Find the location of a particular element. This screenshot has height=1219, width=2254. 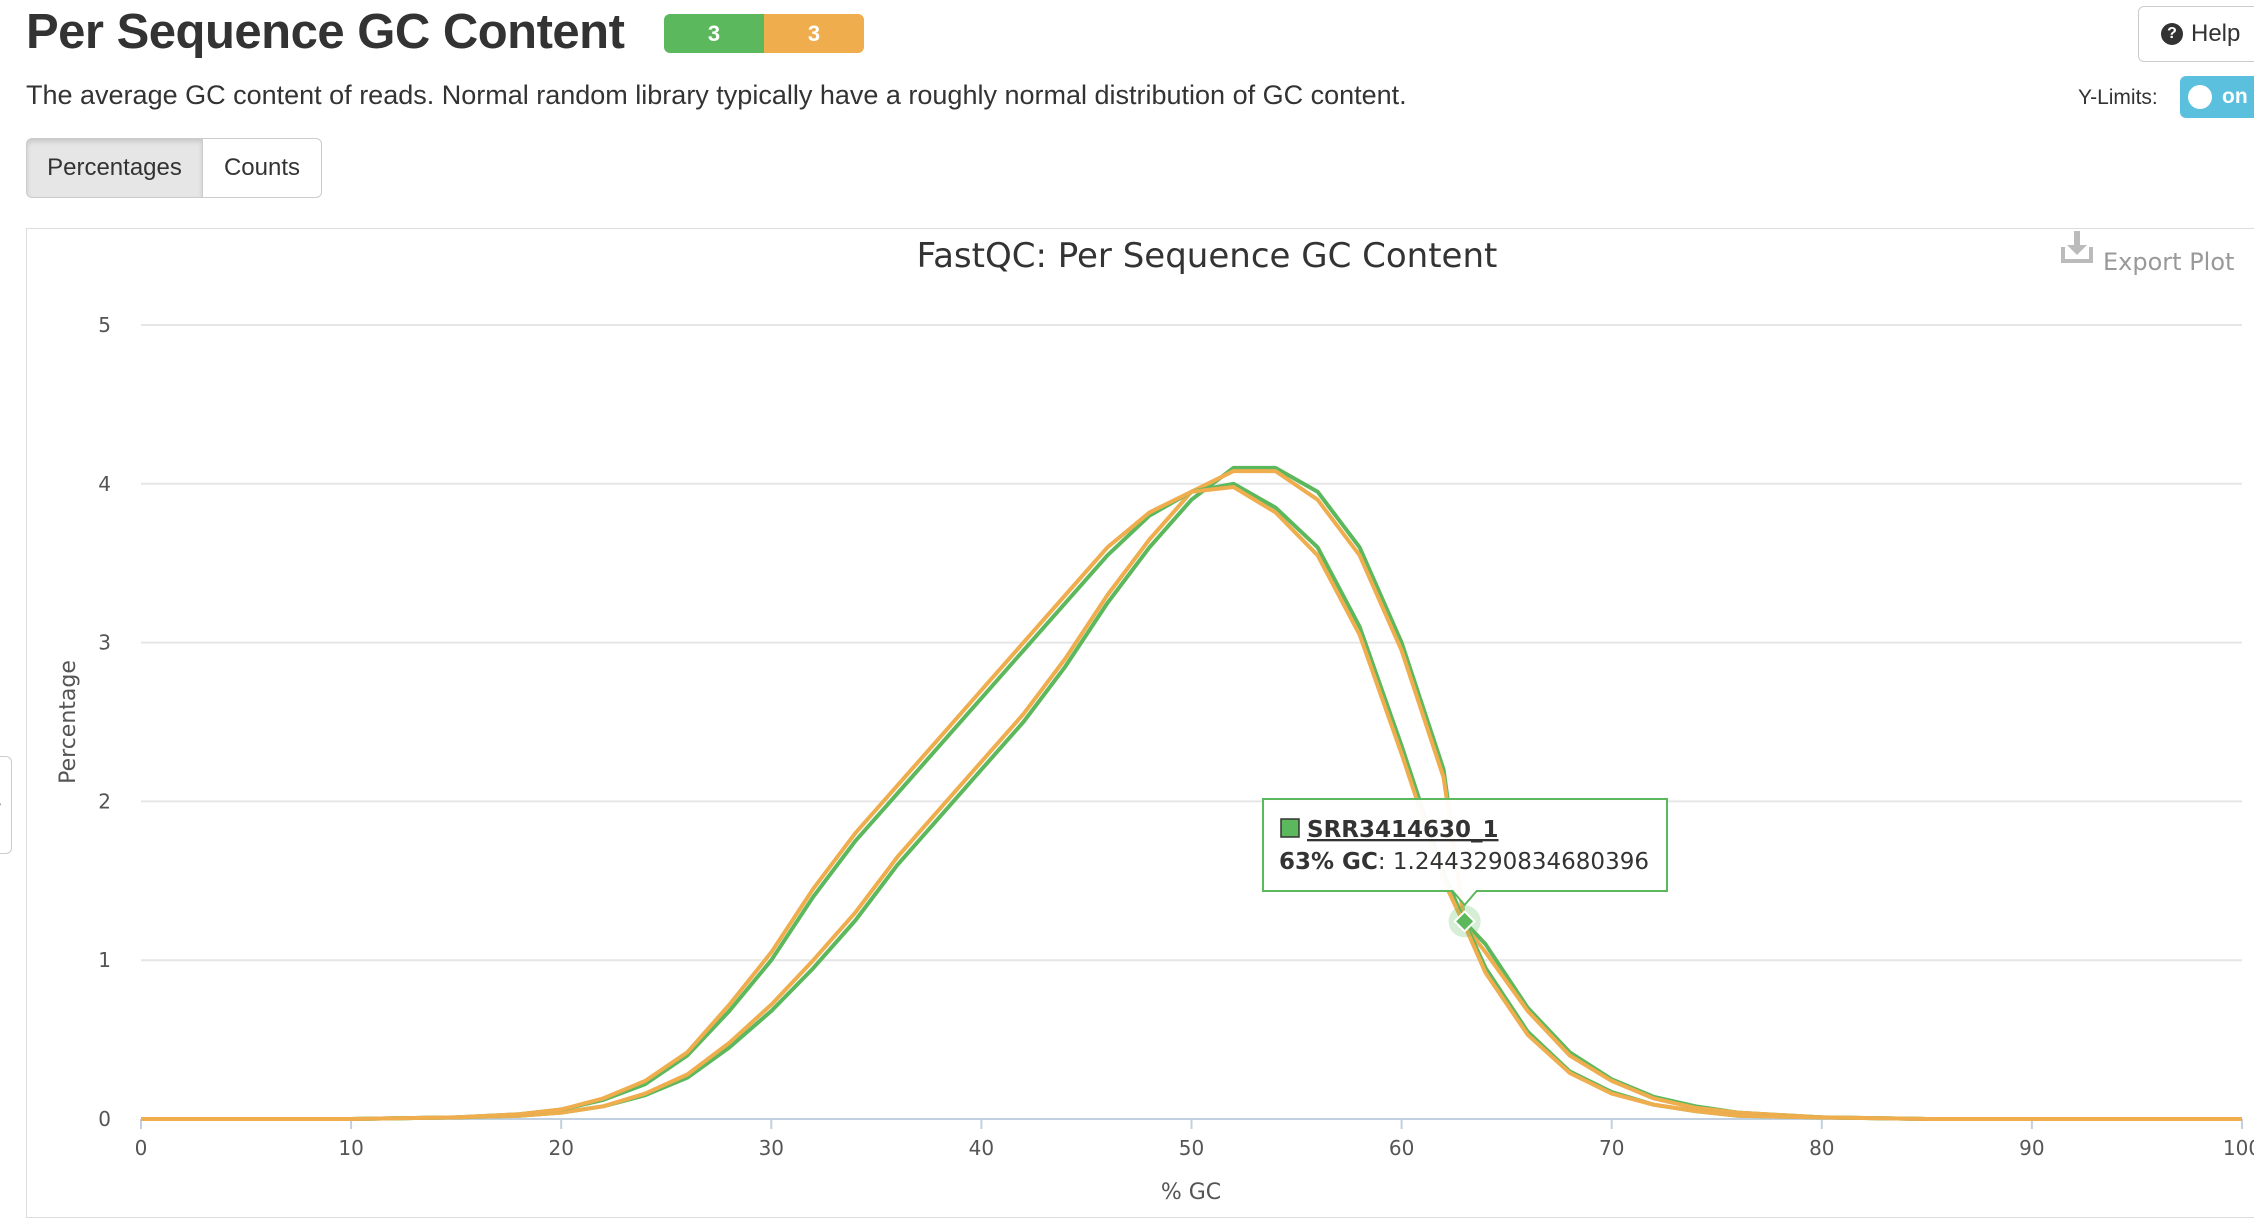

tooltip-value-line: 63% GC: 1.2443290834680396 is located at coordinates (1464, 862).